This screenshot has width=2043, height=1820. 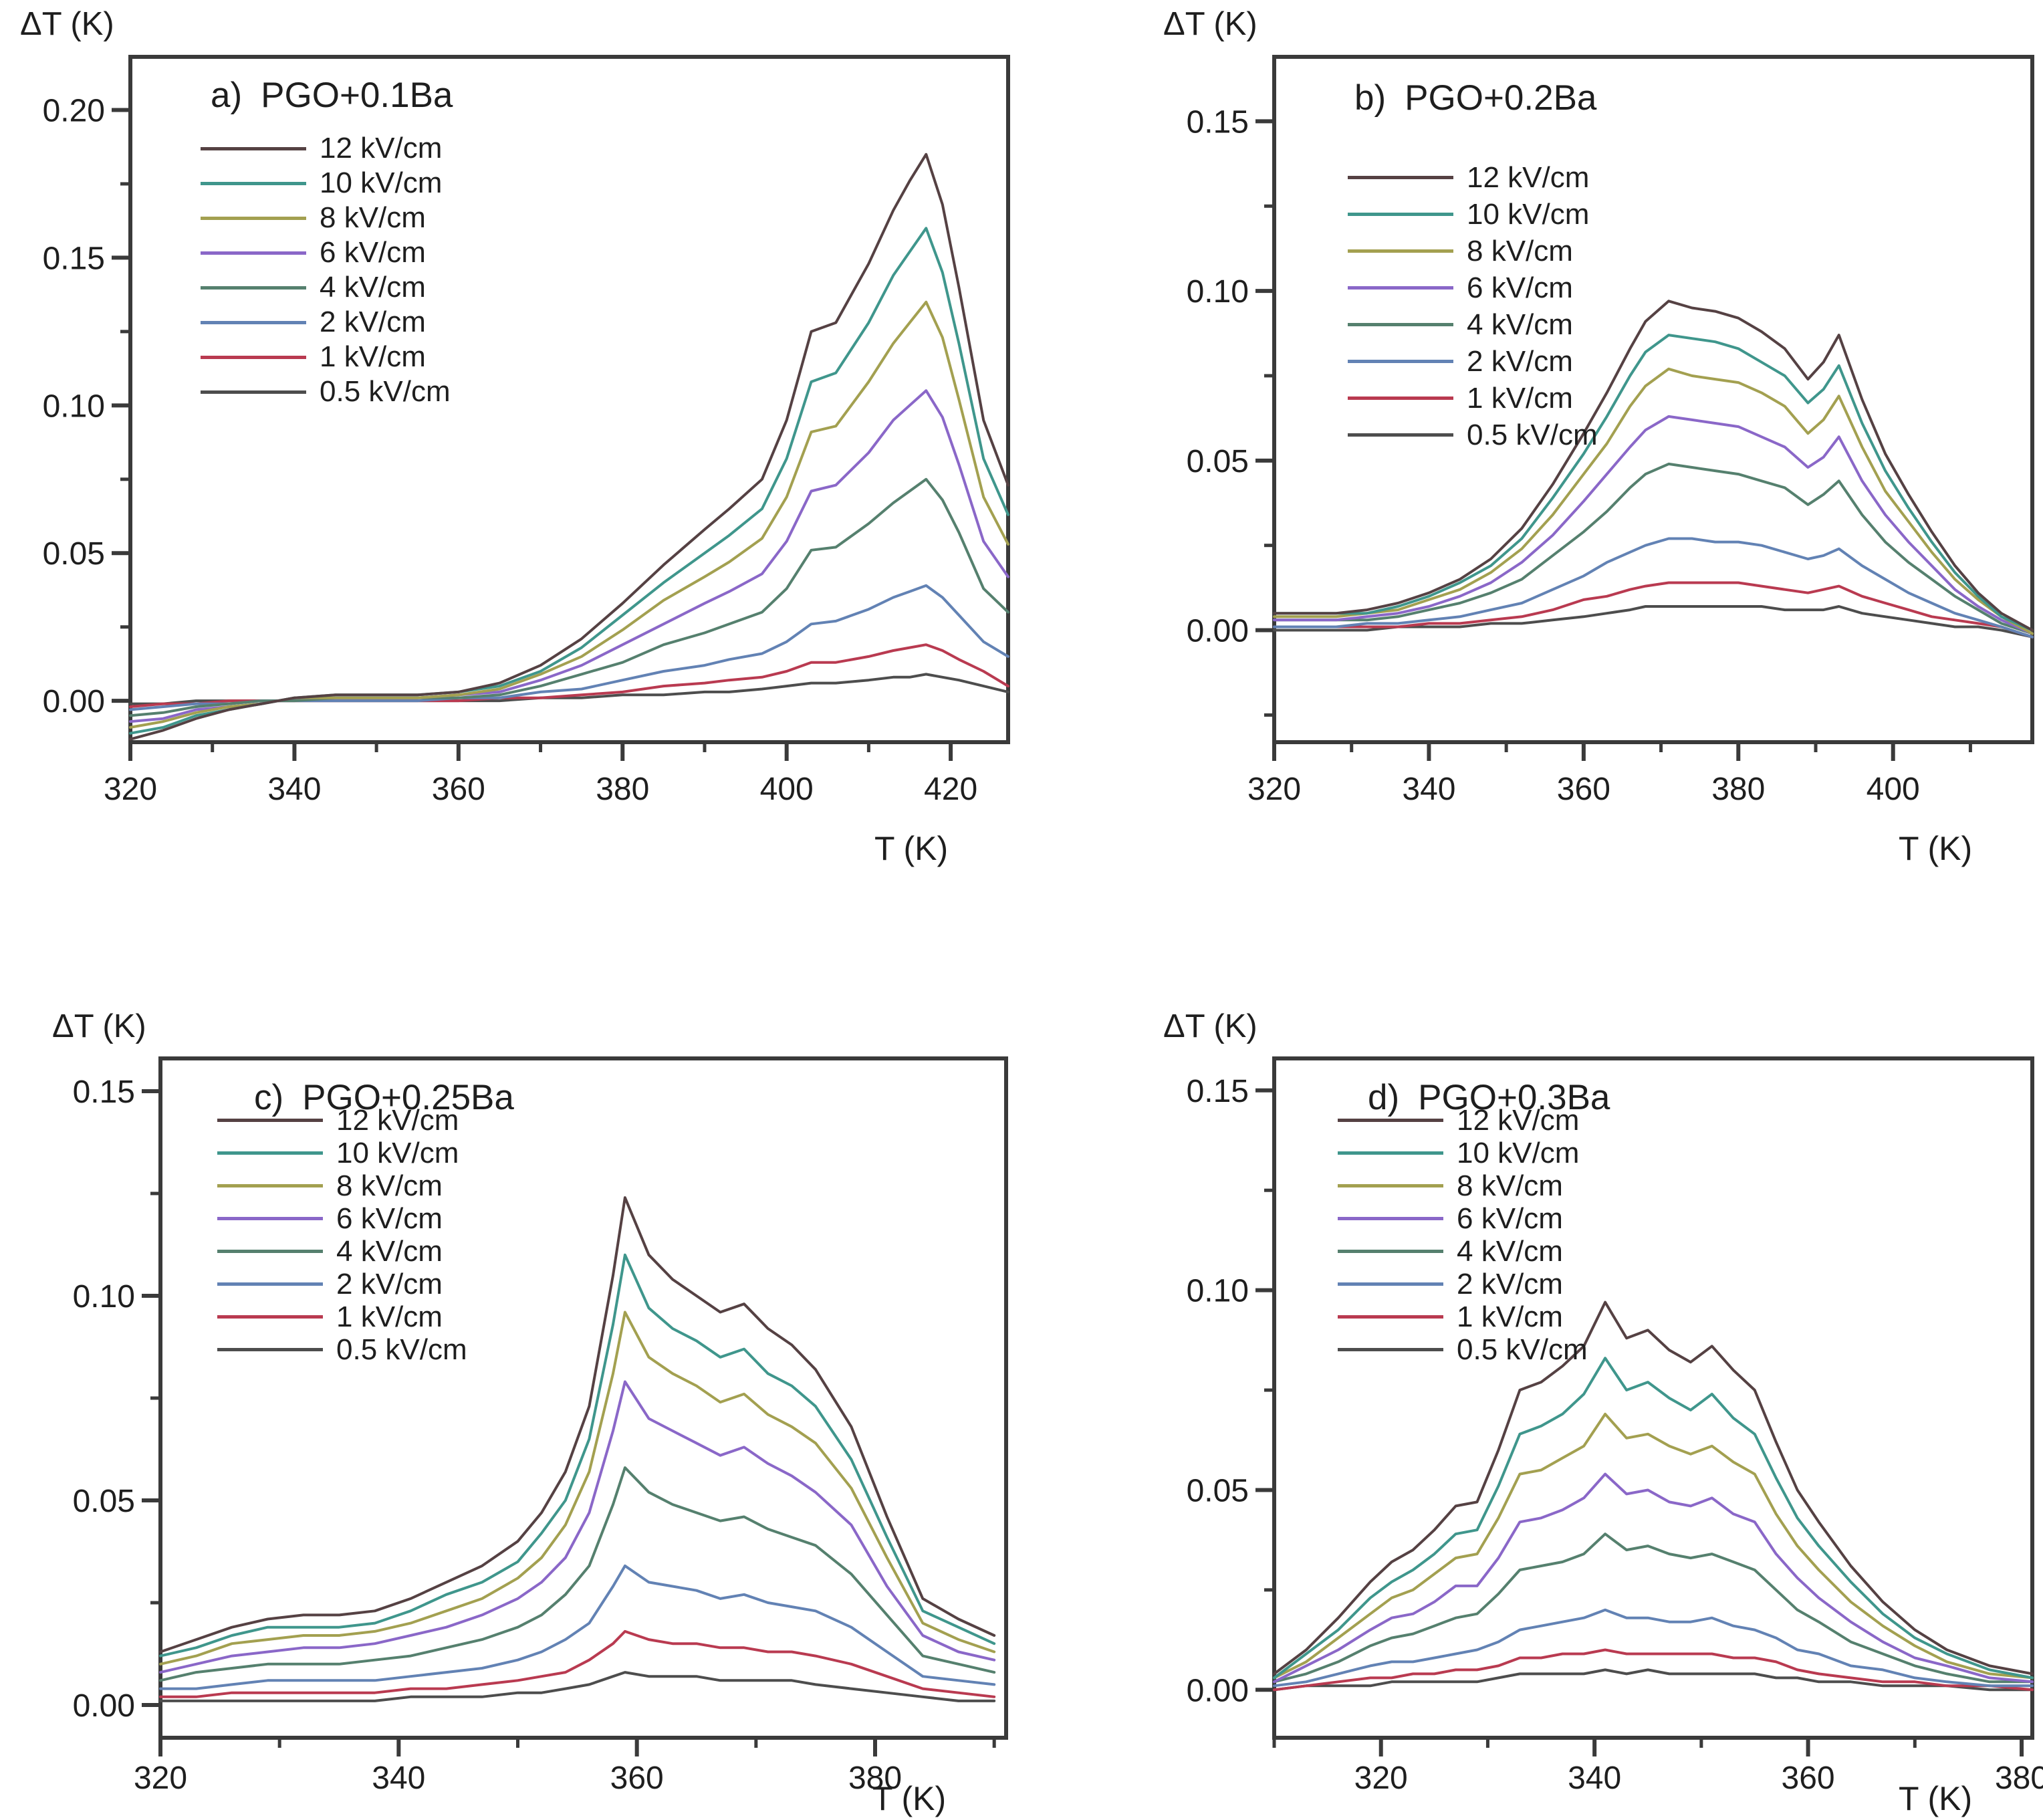 I want to click on panel-material: PGO+0.2Ba, so click(x=1501, y=98).